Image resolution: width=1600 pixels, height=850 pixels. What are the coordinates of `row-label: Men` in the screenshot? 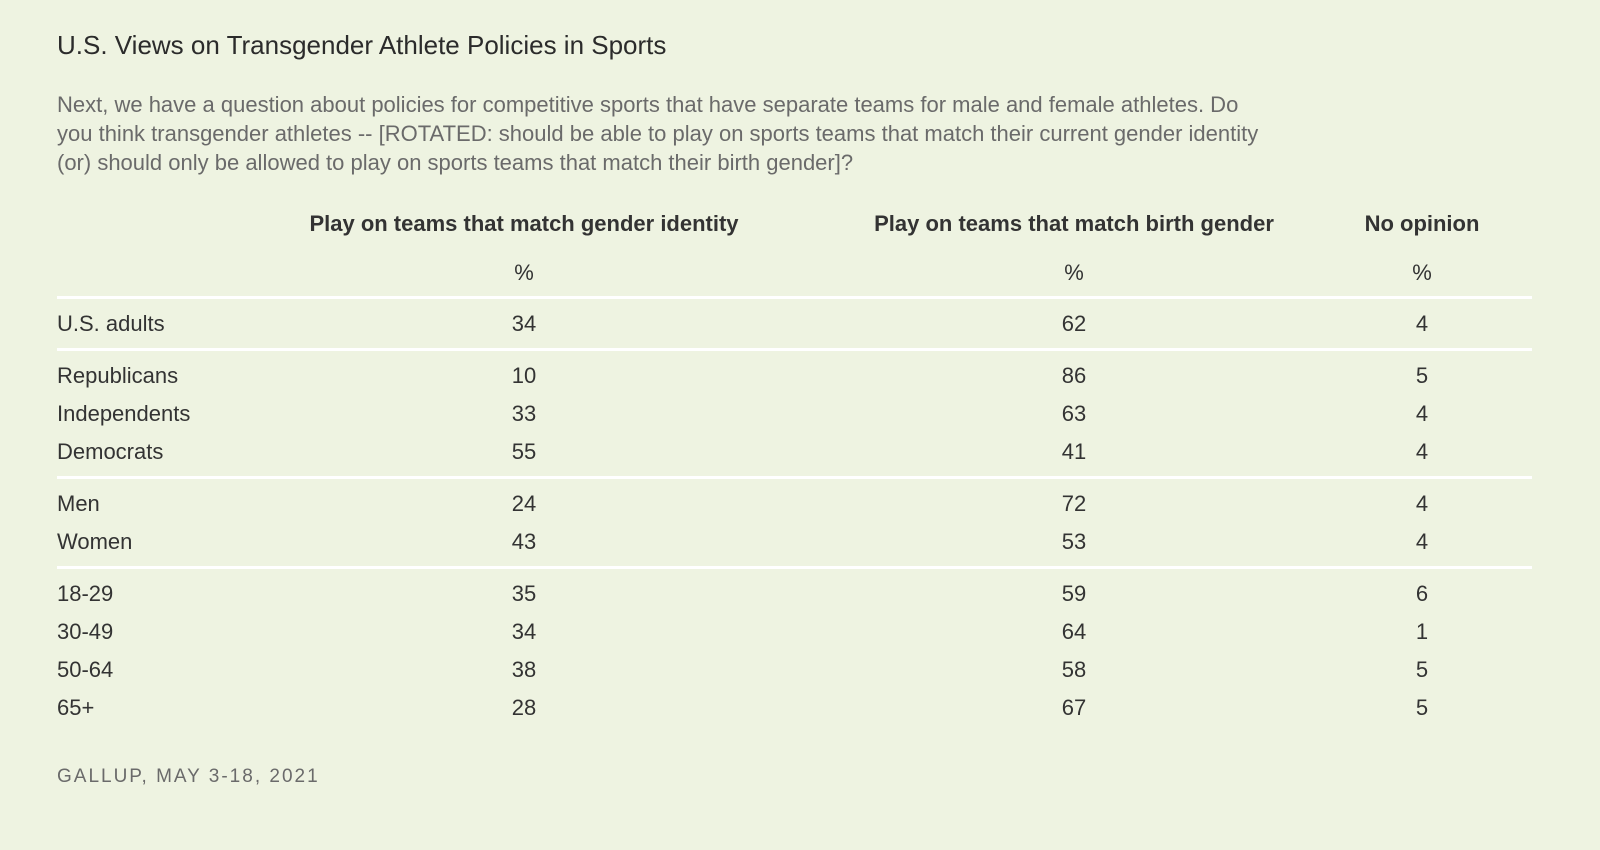 It's located at (78, 503).